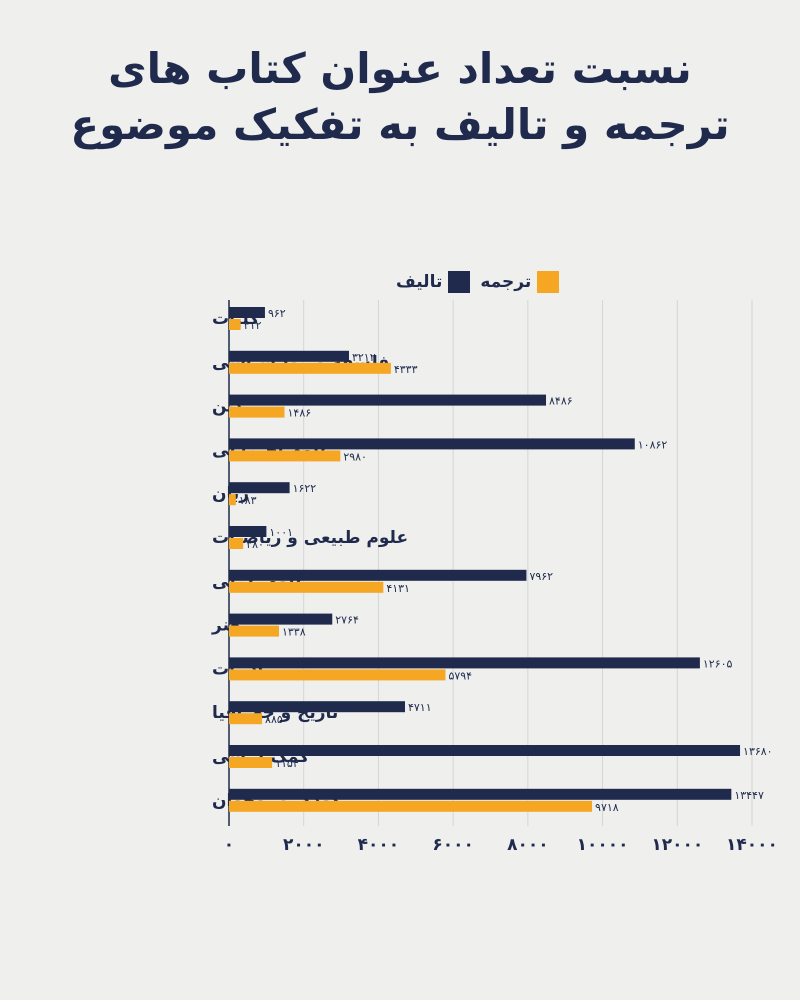 The image size is (800, 1000). Describe the element at coordinates (229, 845) in the screenshot. I see `x-tick-label: ۰` at that location.